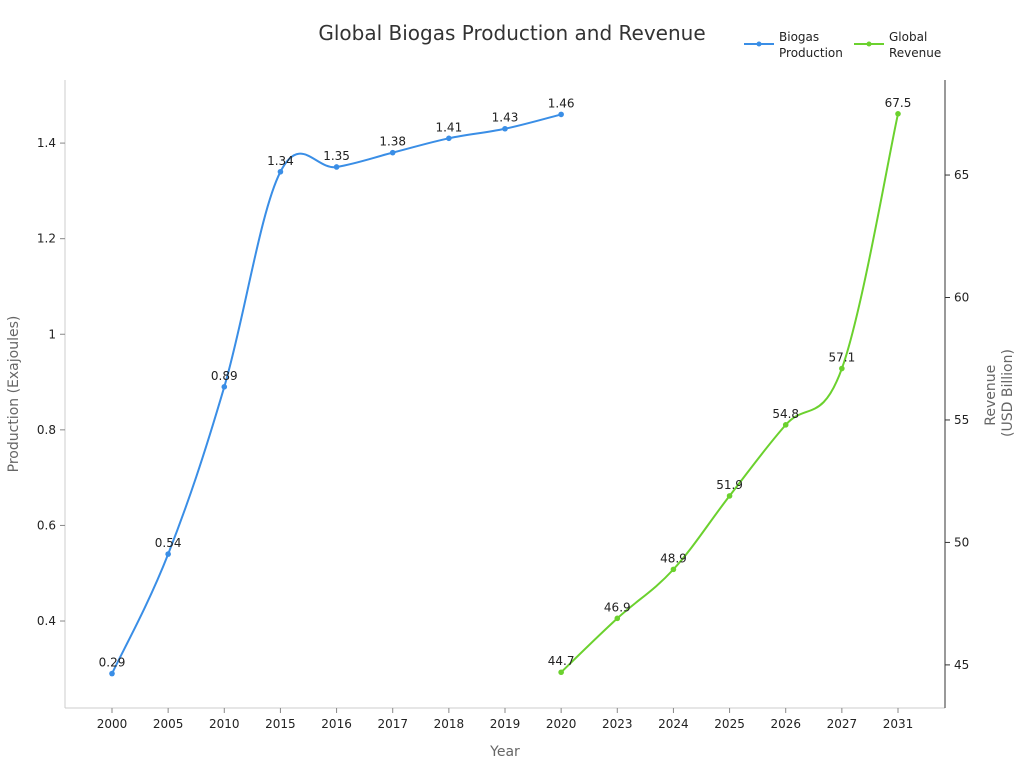 The width and height of the screenshot is (1024, 768). Describe the element at coordinates (673, 558) in the screenshot. I see `data-label: 48.9` at that location.